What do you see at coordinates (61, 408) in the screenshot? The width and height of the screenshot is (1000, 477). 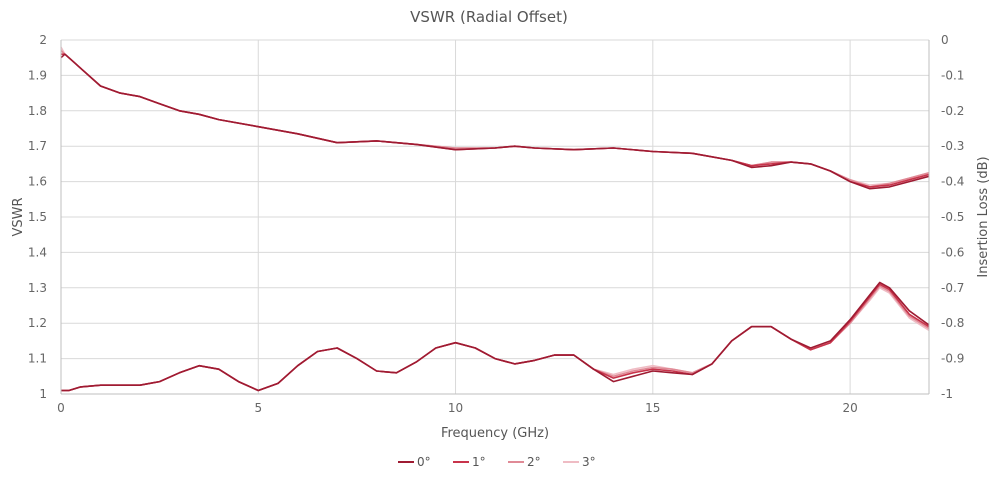 I see `x-tick-label: 0` at bounding box center [61, 408].